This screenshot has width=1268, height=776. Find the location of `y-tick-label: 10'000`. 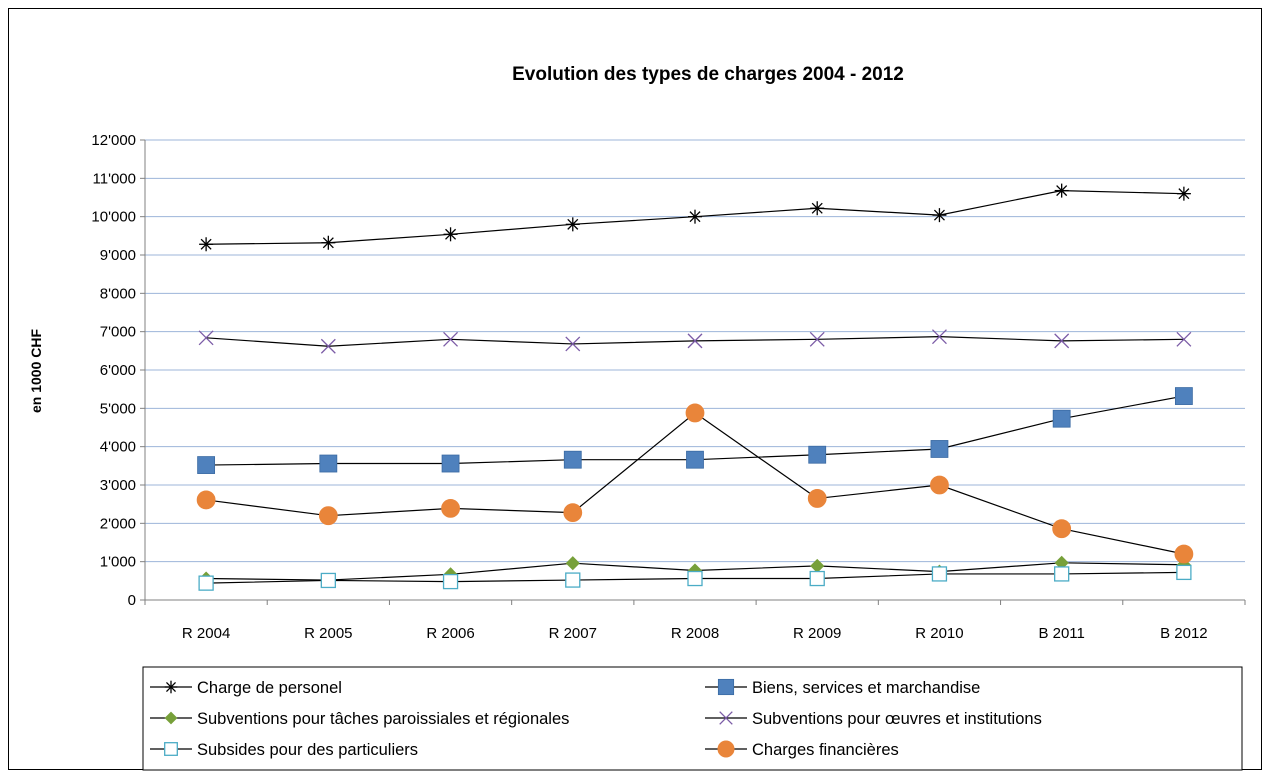

y-tick-label: 10'000 is located at coordinates (113, 217).